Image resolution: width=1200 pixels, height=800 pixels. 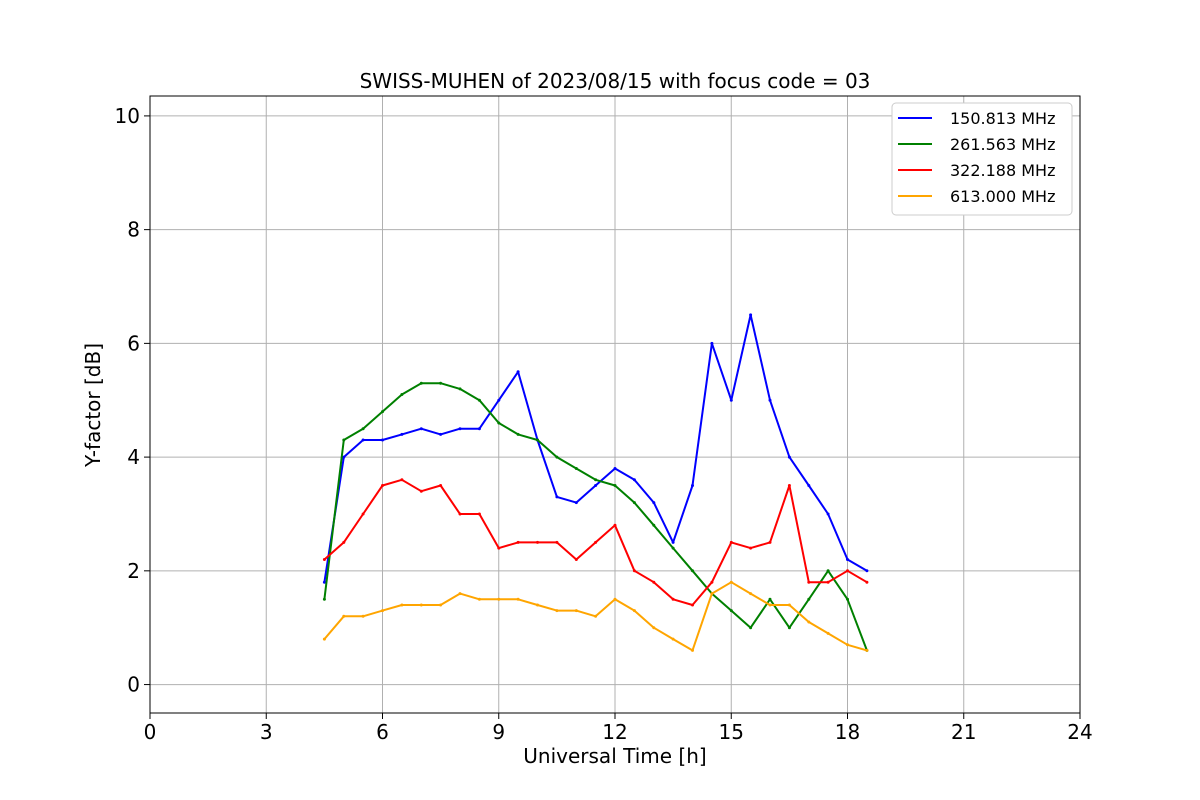 I want to click on legend-label-3: 322.188 MHz, so click(x=1002, y=170).